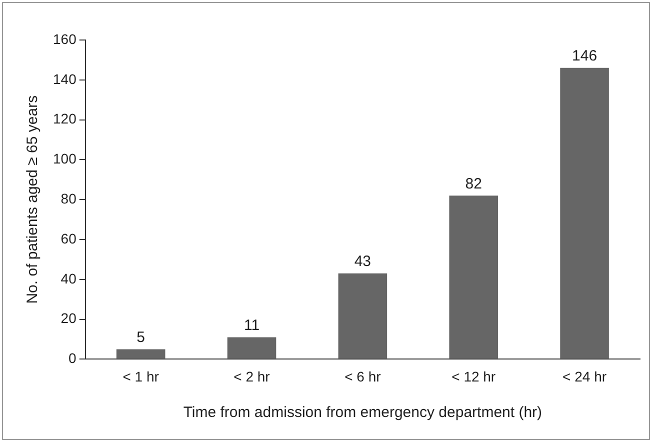 This screenshot has height=444, width=654. Describe the element at coordinates (72, 358) in the screenshot. I see `y-tick-label: 0` at that location.